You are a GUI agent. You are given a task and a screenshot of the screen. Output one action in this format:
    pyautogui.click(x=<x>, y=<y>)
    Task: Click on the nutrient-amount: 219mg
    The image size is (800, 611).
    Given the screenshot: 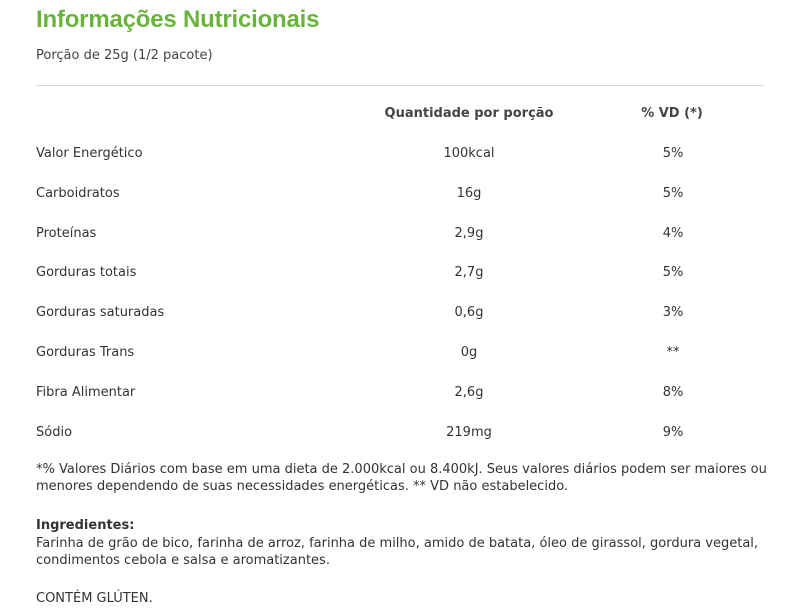 What is the action you would take?
    pyautogui.click(x=469, y=432)
    